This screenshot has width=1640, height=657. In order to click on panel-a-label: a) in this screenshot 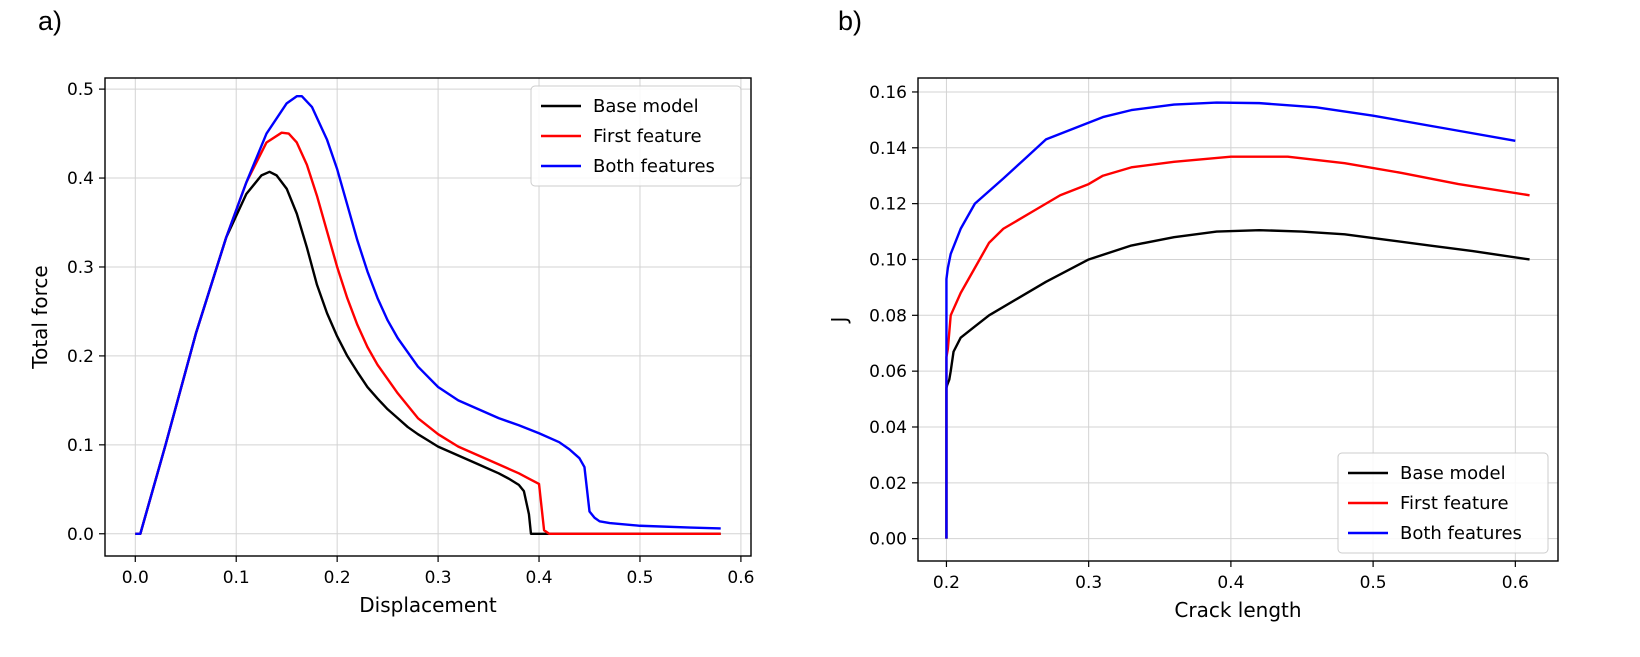, I will do `click(50, 21)`.